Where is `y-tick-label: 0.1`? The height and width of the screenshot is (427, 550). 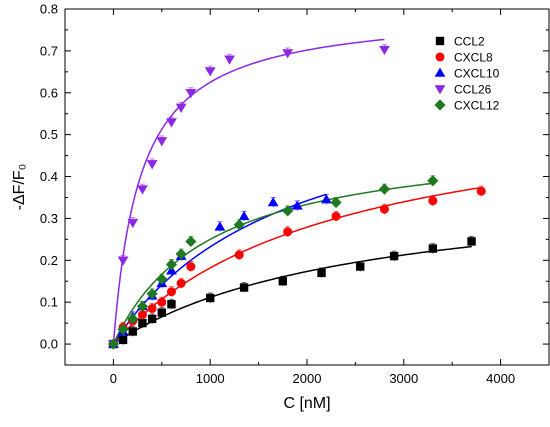
y-tick-label: 0.1 is located at coordinates (49, 302).